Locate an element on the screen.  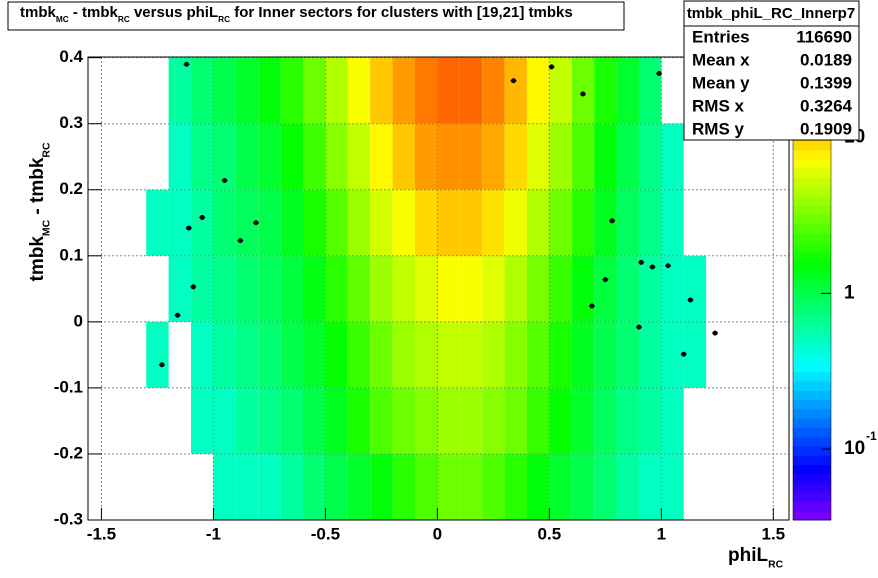
y-label: tmbkMC - tmbkRC is located at coordinates (39, 211).